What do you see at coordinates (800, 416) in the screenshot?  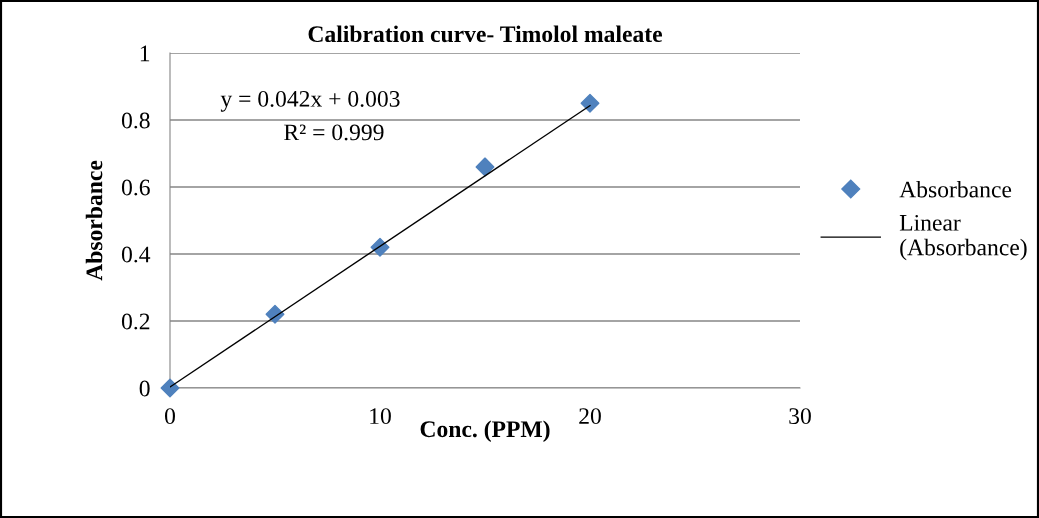 I see `x-tick-label: 30` at bounding box center [800, 416].